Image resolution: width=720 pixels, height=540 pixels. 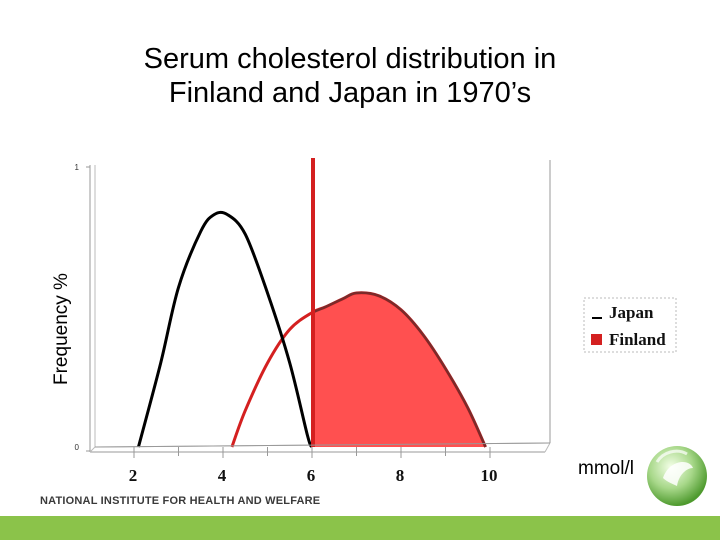 What do you see at coordinates (225, 329) in the screenshot?
I see `japan-curve` at bounding box center [225, 329].